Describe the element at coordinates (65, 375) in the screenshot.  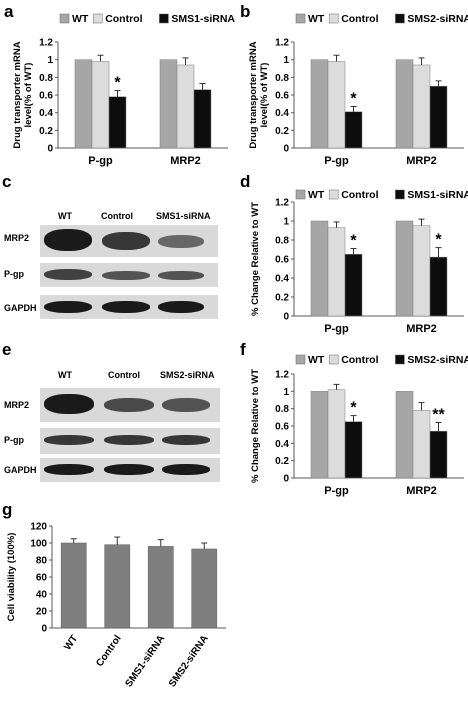
I see `blot-e-lane-1: WT` at that location.